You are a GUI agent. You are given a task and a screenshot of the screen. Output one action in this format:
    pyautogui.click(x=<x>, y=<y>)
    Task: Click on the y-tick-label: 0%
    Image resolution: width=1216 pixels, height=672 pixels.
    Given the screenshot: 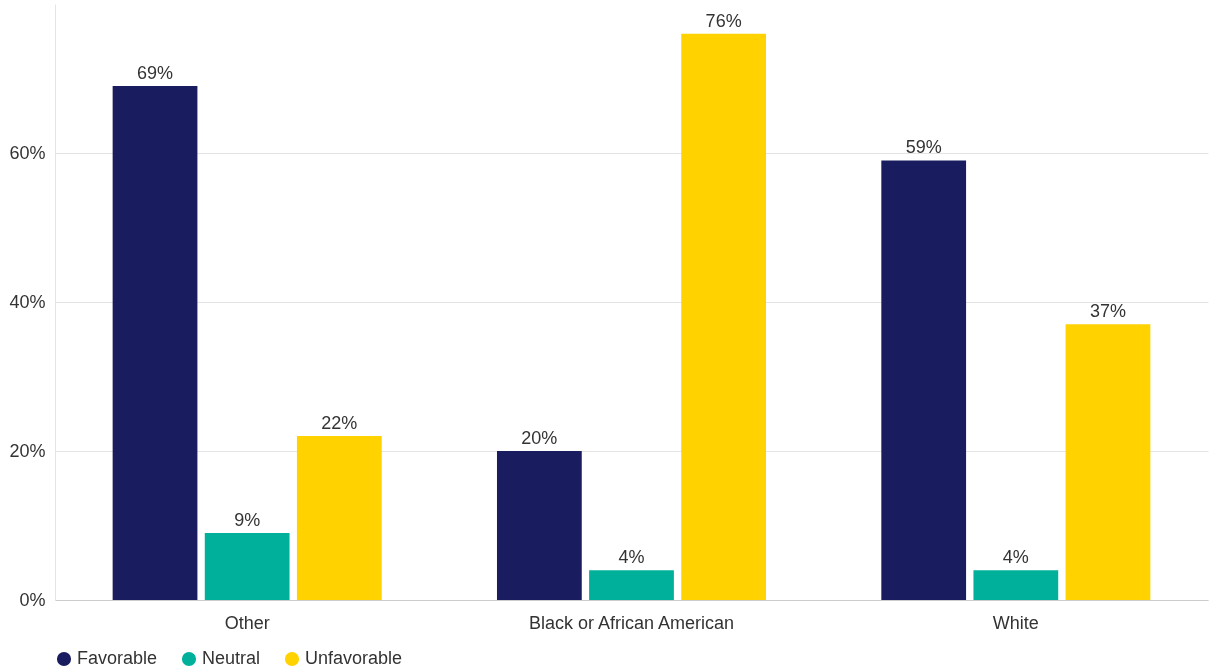 What is the action you would take?
    pyautogui.click(x=32, y=599)
    